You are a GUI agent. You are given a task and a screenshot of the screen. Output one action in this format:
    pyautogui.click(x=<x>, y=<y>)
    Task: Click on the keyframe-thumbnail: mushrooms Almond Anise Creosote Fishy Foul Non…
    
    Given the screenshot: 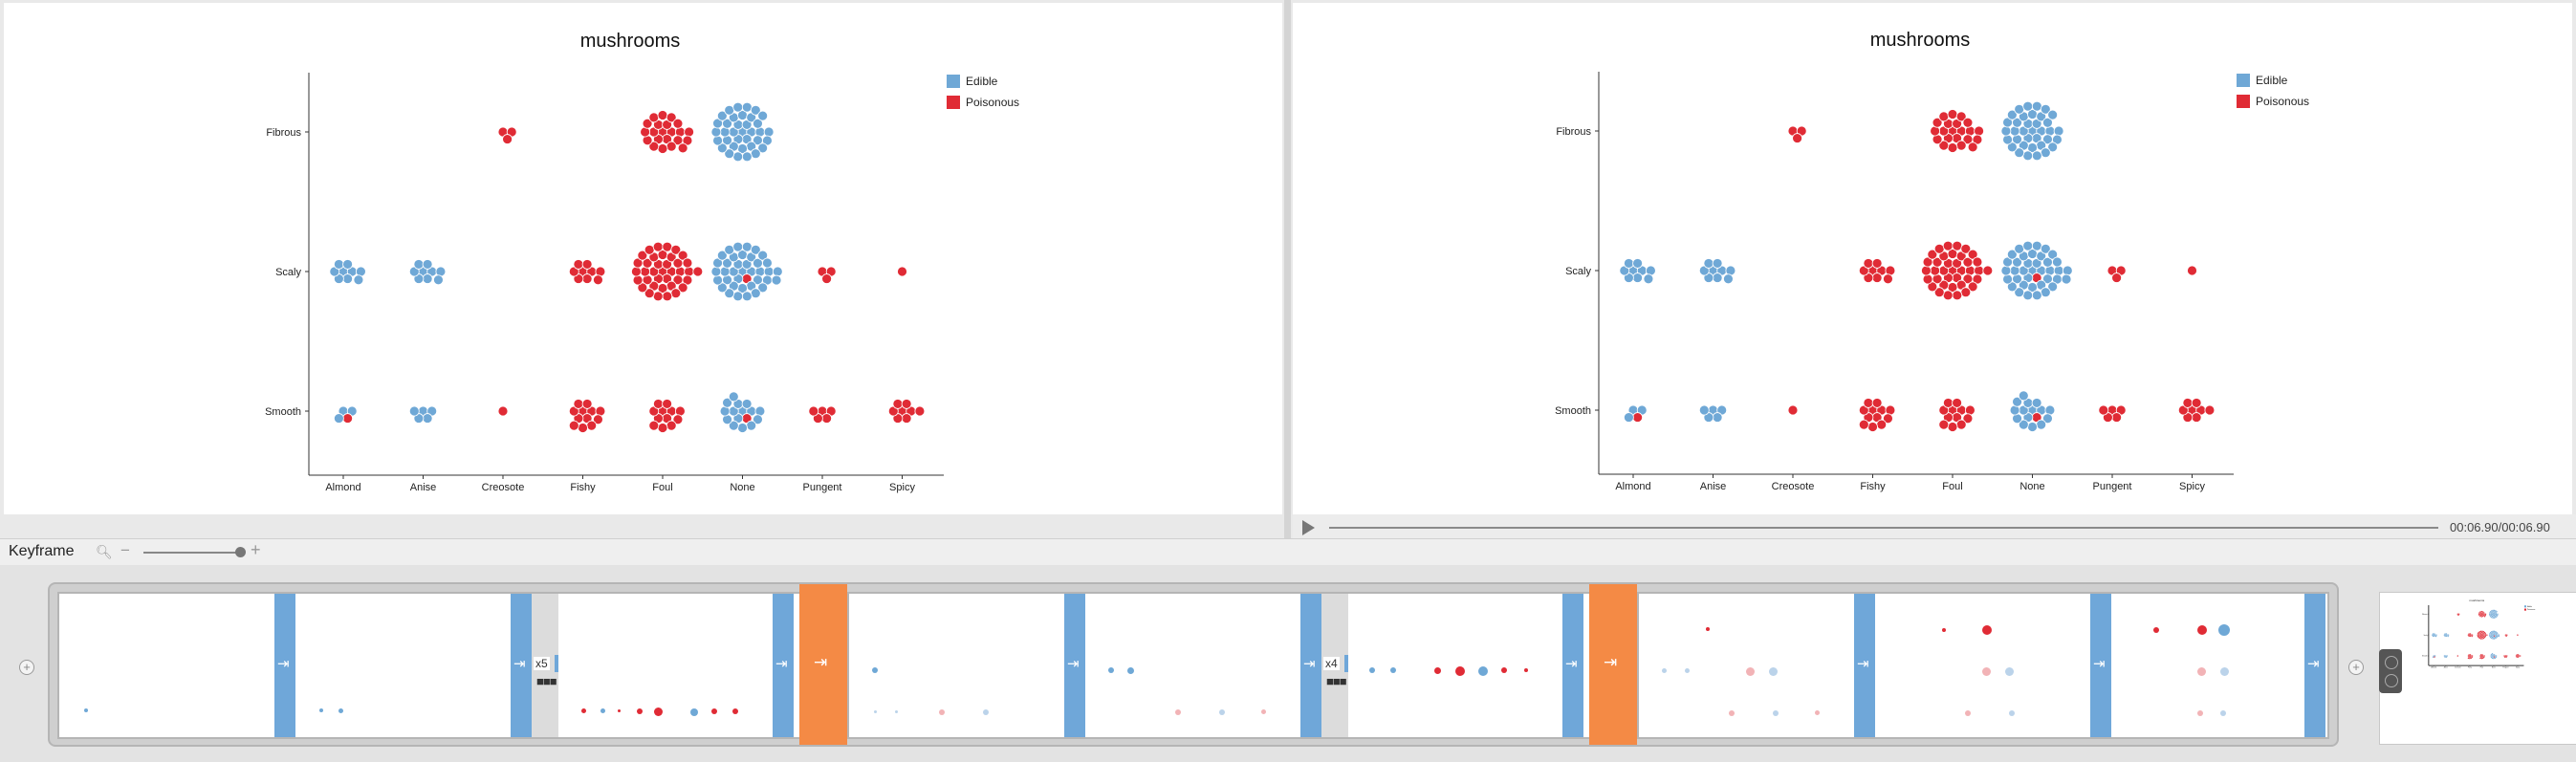 What is the action you would take?
    pyautogui.click(x=2477, y=668)
    